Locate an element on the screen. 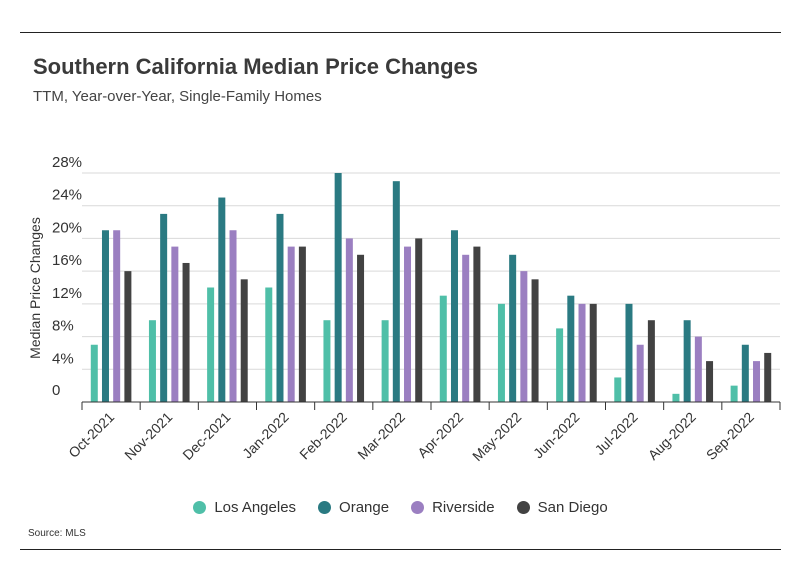 The image size is (801, 575). legend-item: San Diego is located at coordinates (562, 507).